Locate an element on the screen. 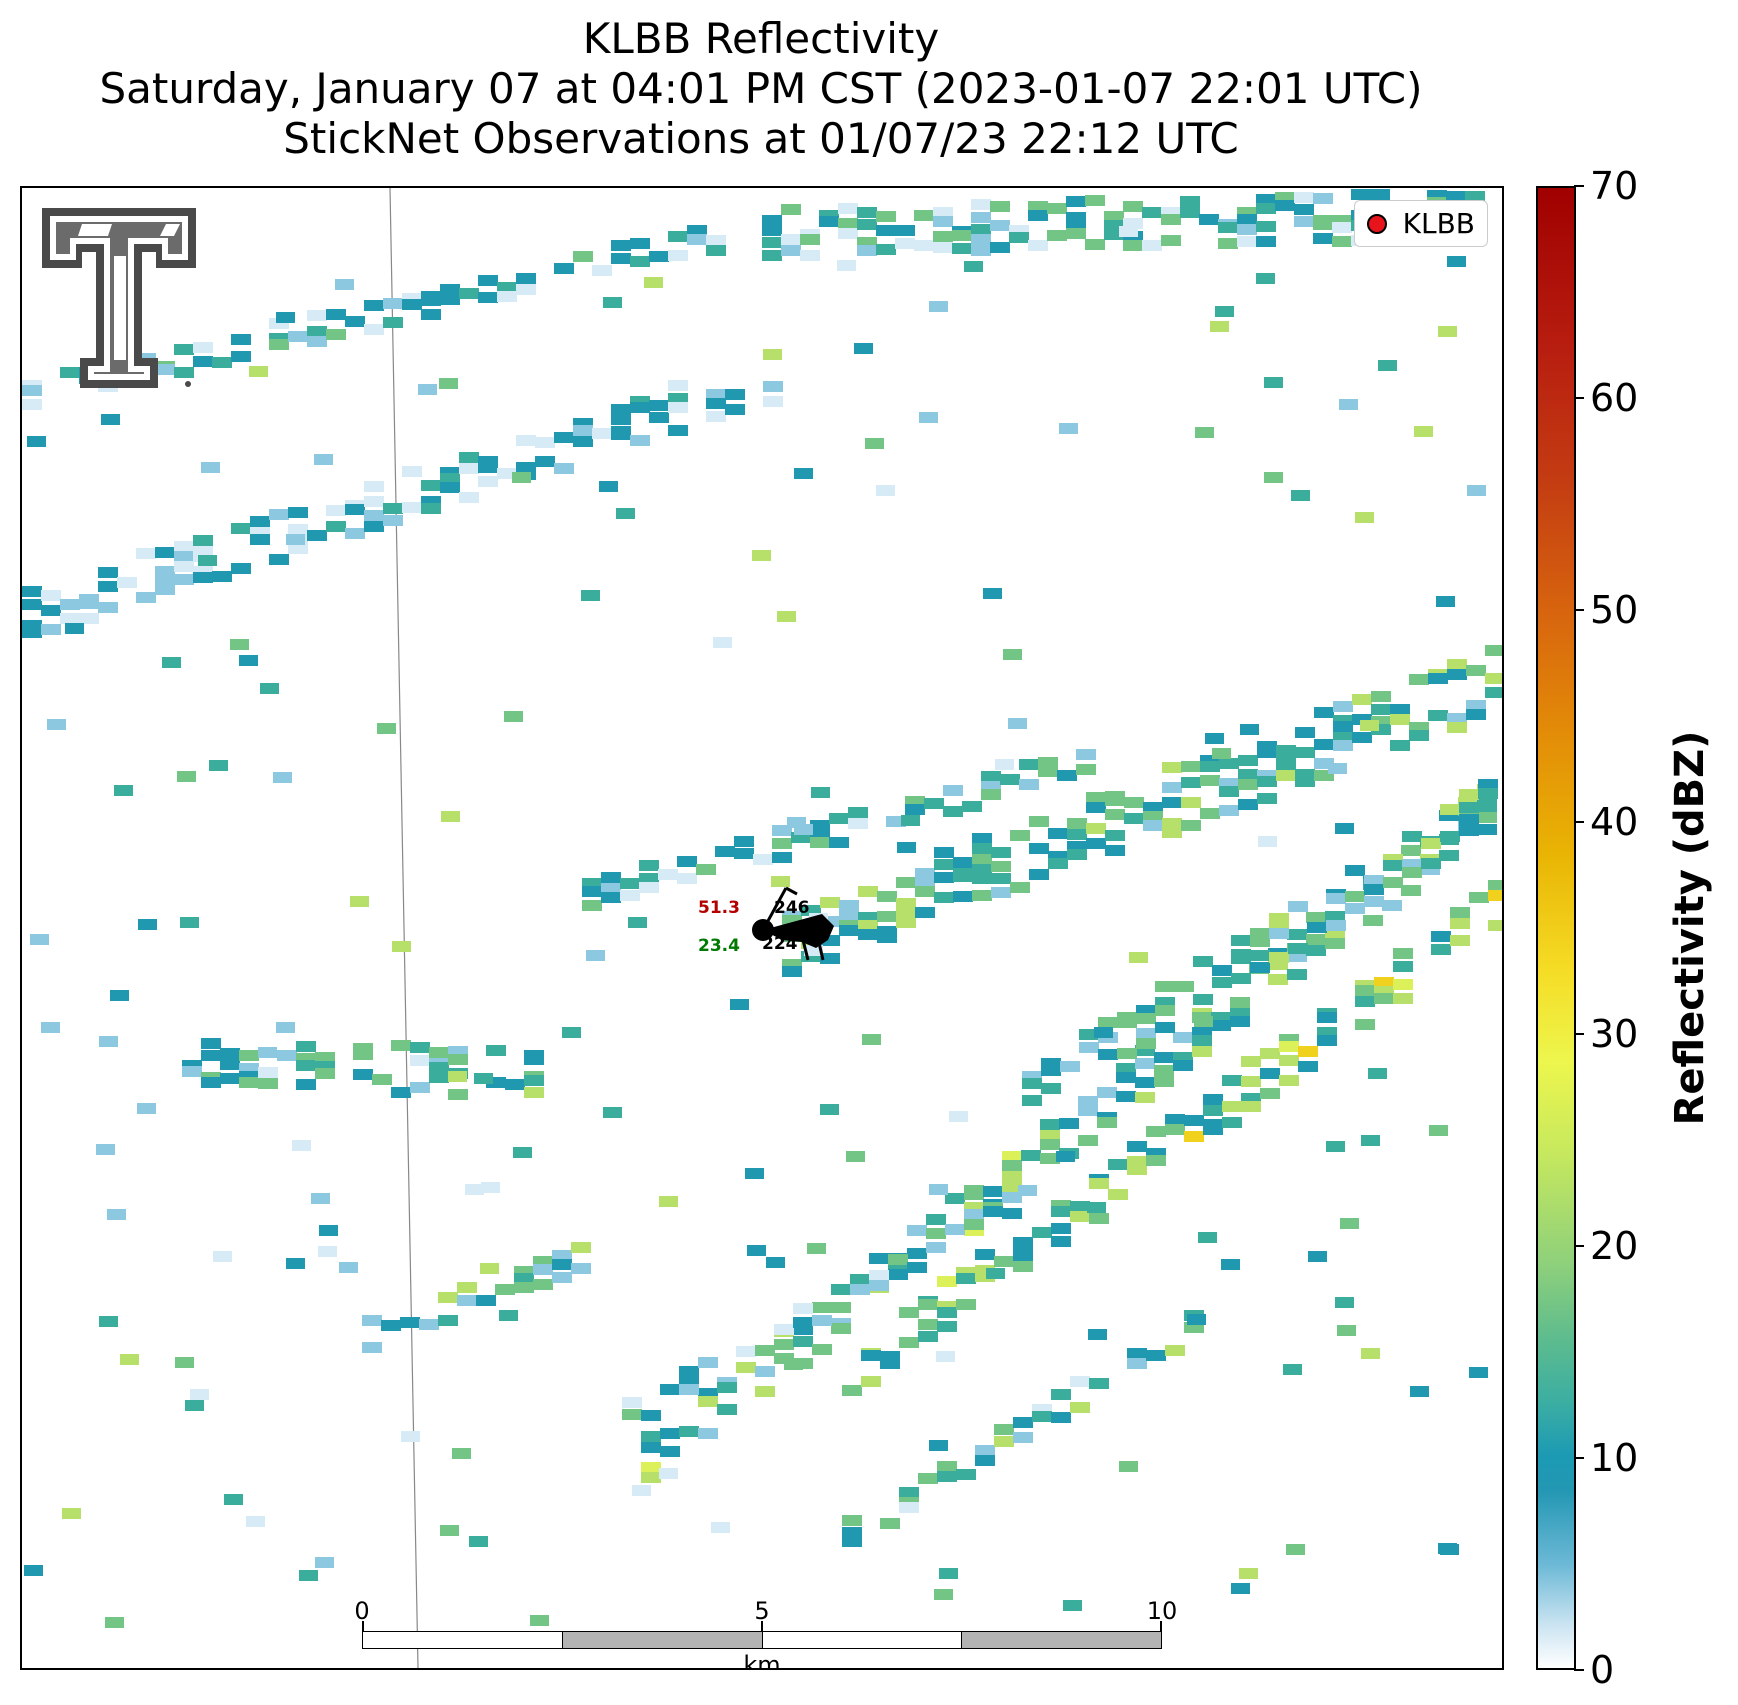 The image size is (1738, 1705). colorbar-tick-mark is located at coordinates (1579, 1458).